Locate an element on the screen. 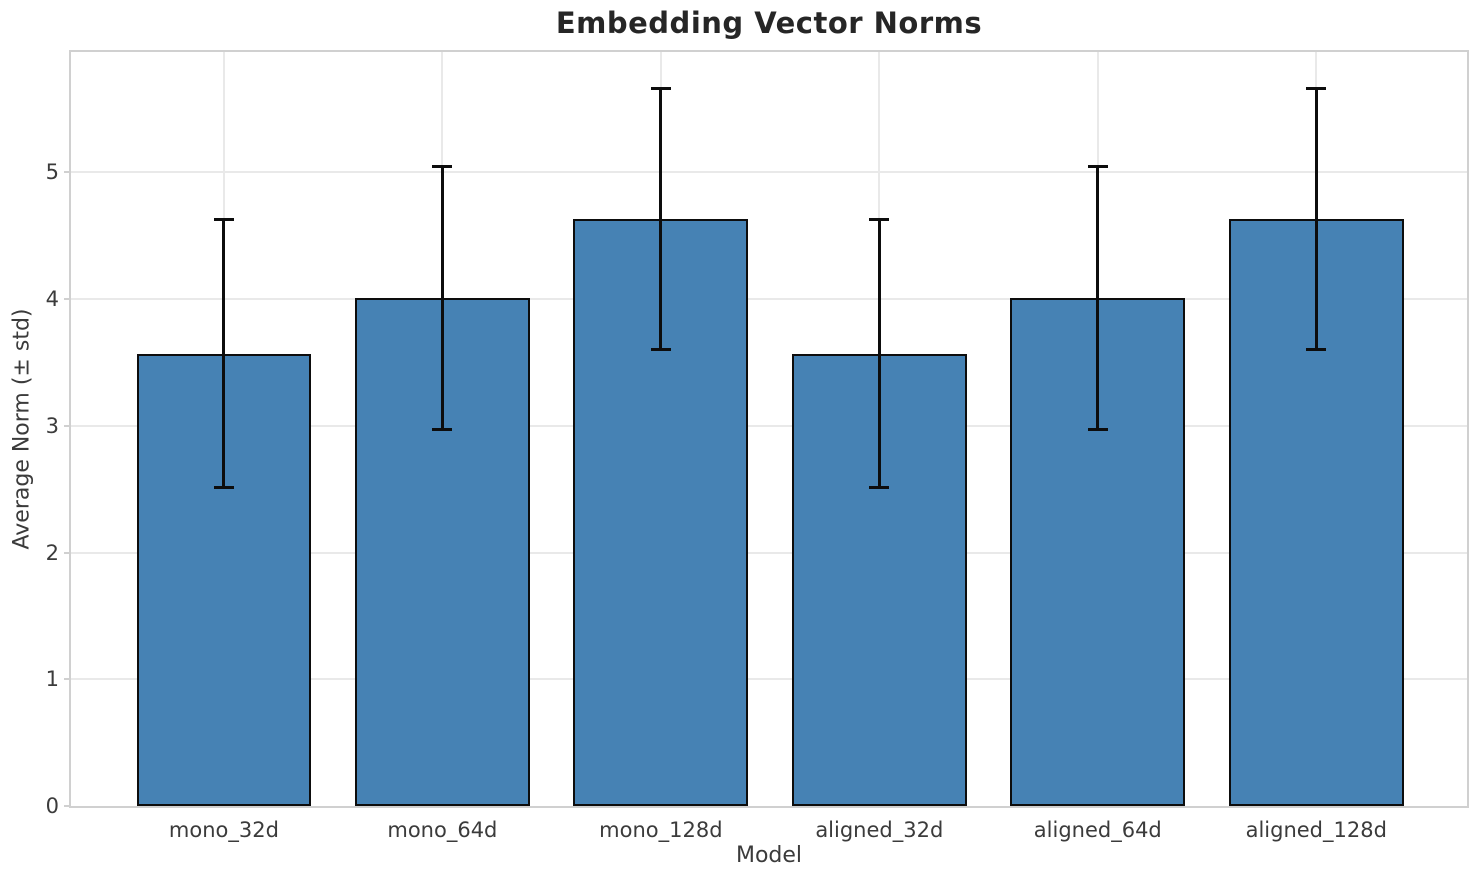  x-tick-label: mono_32d is located at coordinates (223, 830).